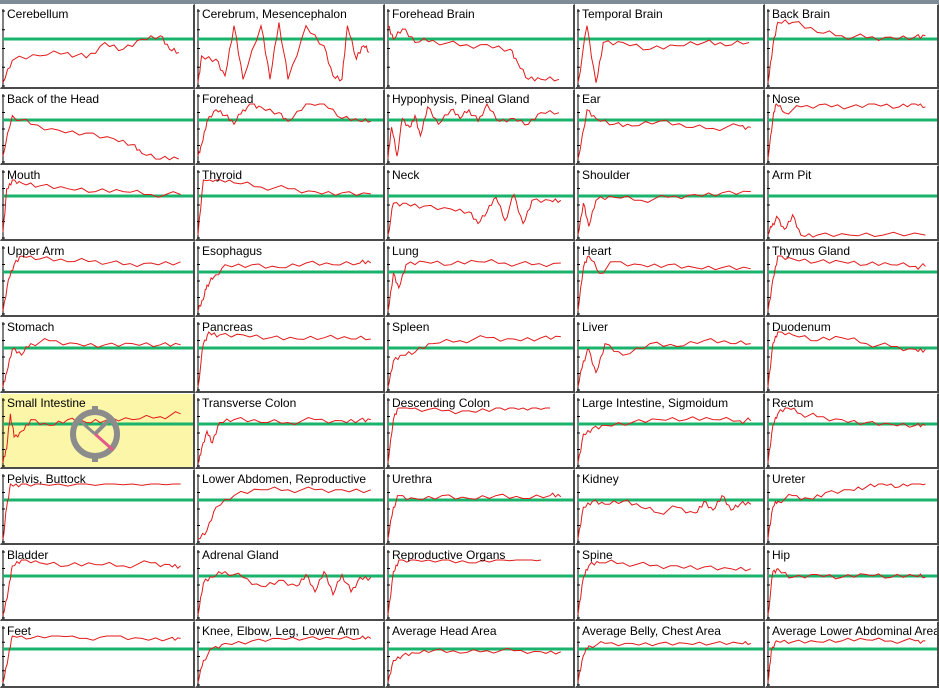 This screenshot has height=688, width=939. I want to click on graph-cell-forehead-brain: Forehead Brain, so click(480, 46).